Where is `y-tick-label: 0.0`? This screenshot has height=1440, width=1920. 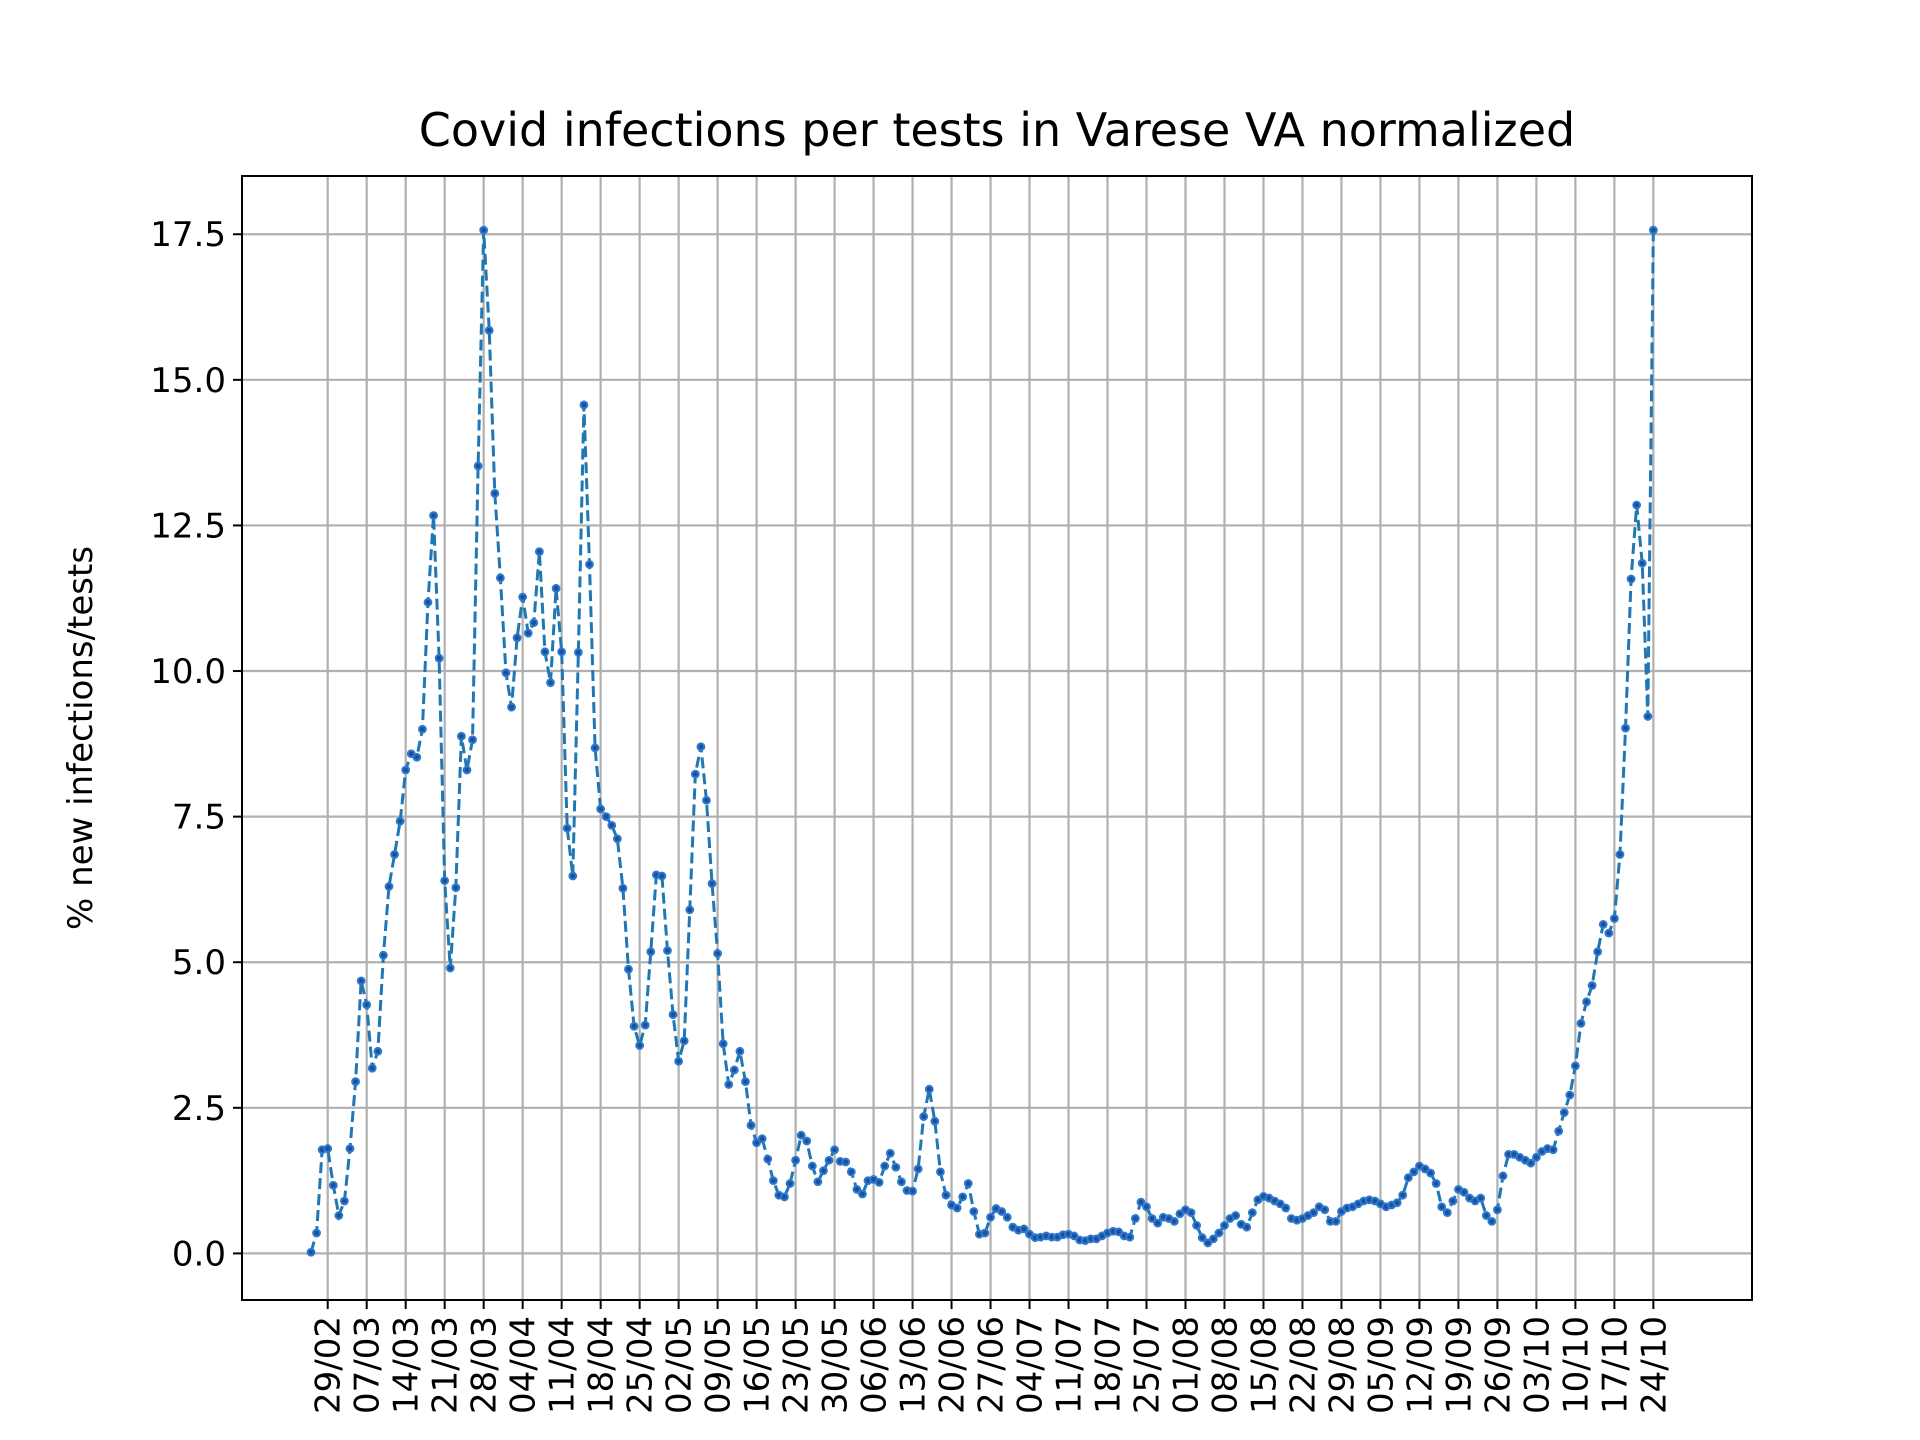
y-tick-label: 0.0 is located at coordinates (199, 1254).